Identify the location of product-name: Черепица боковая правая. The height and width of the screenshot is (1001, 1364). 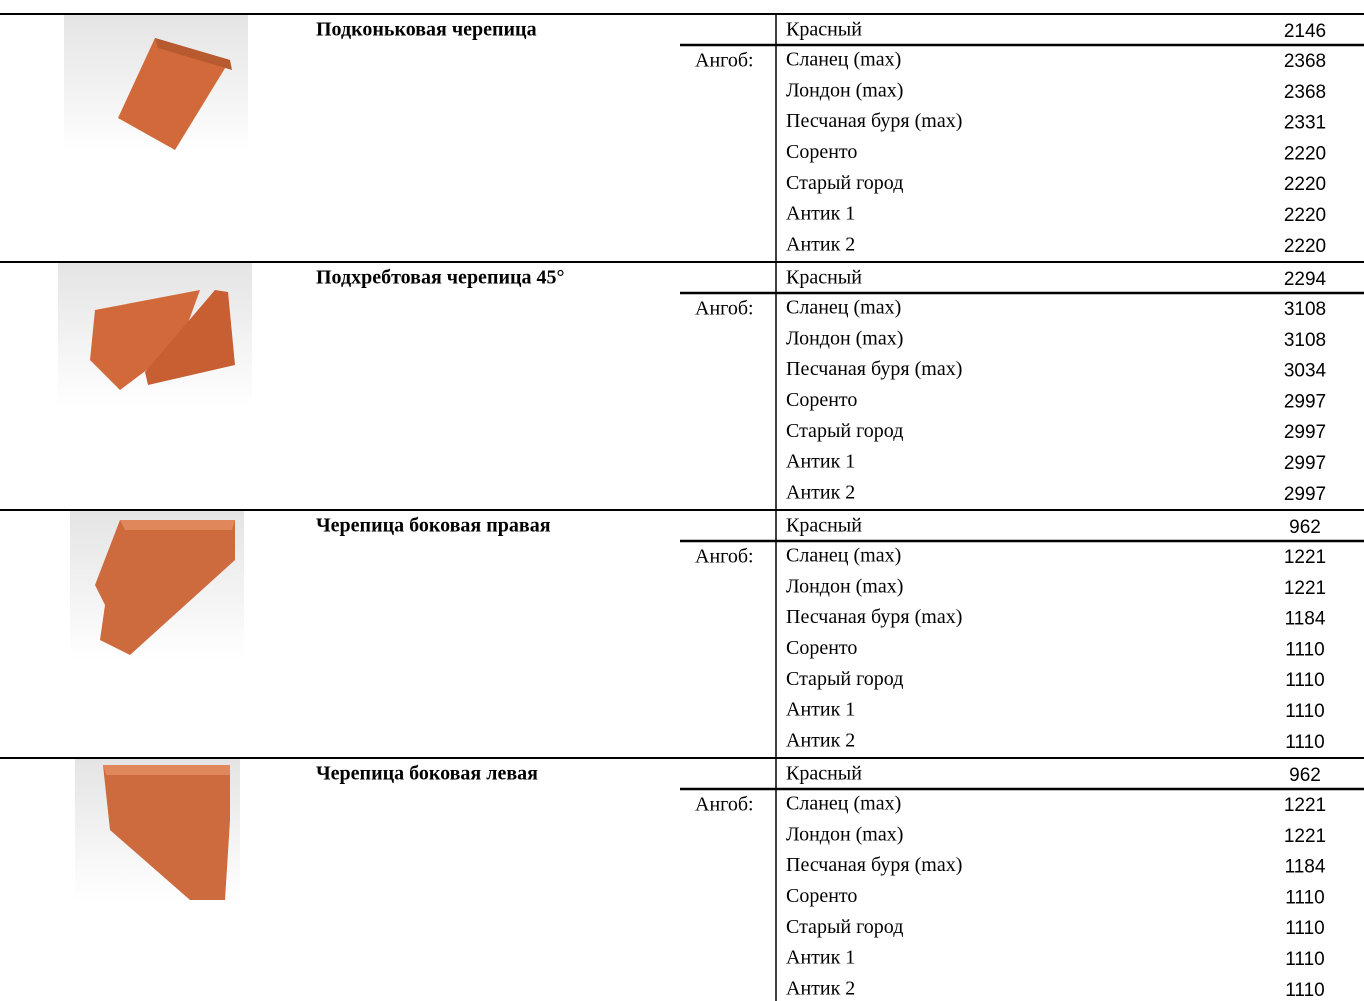
(433, 526).